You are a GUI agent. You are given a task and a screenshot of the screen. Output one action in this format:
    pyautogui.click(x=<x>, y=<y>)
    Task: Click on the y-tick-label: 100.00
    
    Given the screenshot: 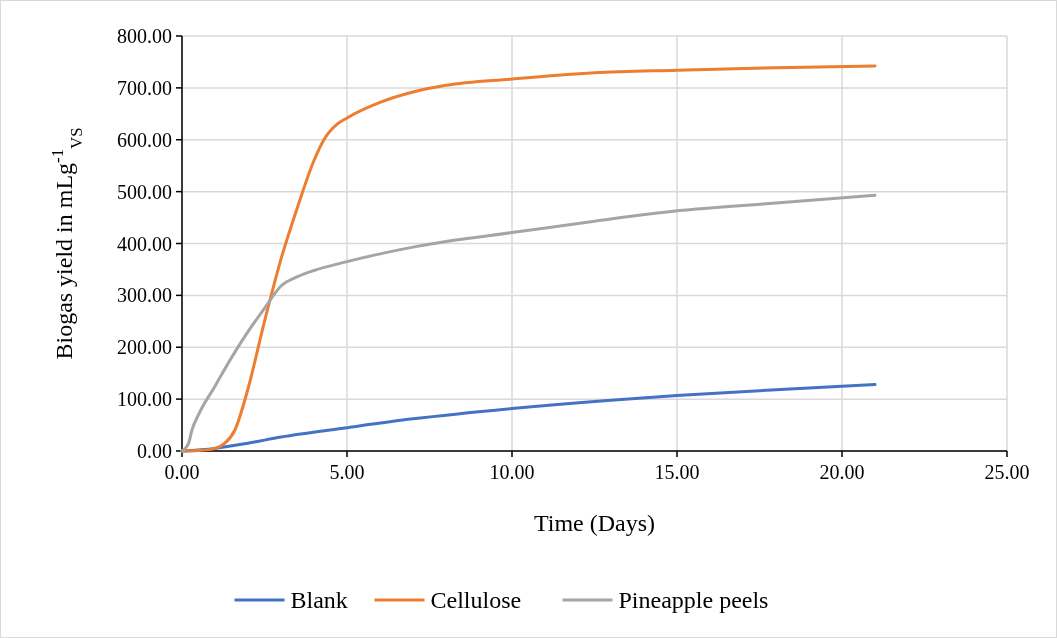 What is the action you would take?
    pyautogui.click(x=144, y=399)
    